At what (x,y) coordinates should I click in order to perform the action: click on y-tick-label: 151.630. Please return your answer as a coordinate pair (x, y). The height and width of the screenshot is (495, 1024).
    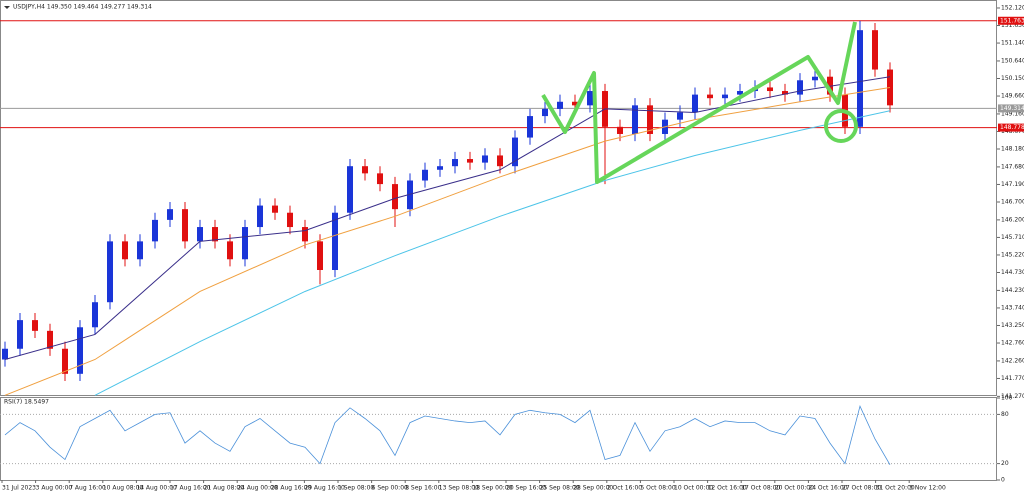
    Looking at the image, I should click on (1012, 25).